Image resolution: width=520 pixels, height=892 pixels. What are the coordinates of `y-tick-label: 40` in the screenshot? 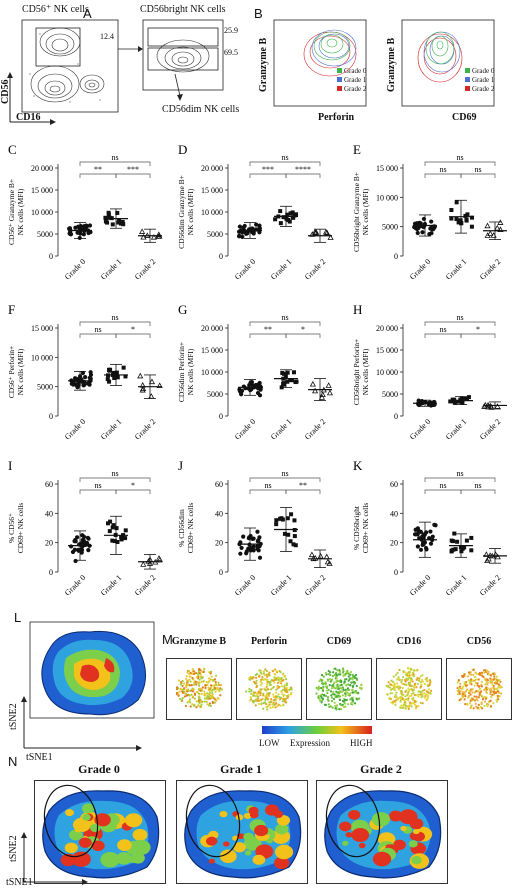 It's located at (49, 513).